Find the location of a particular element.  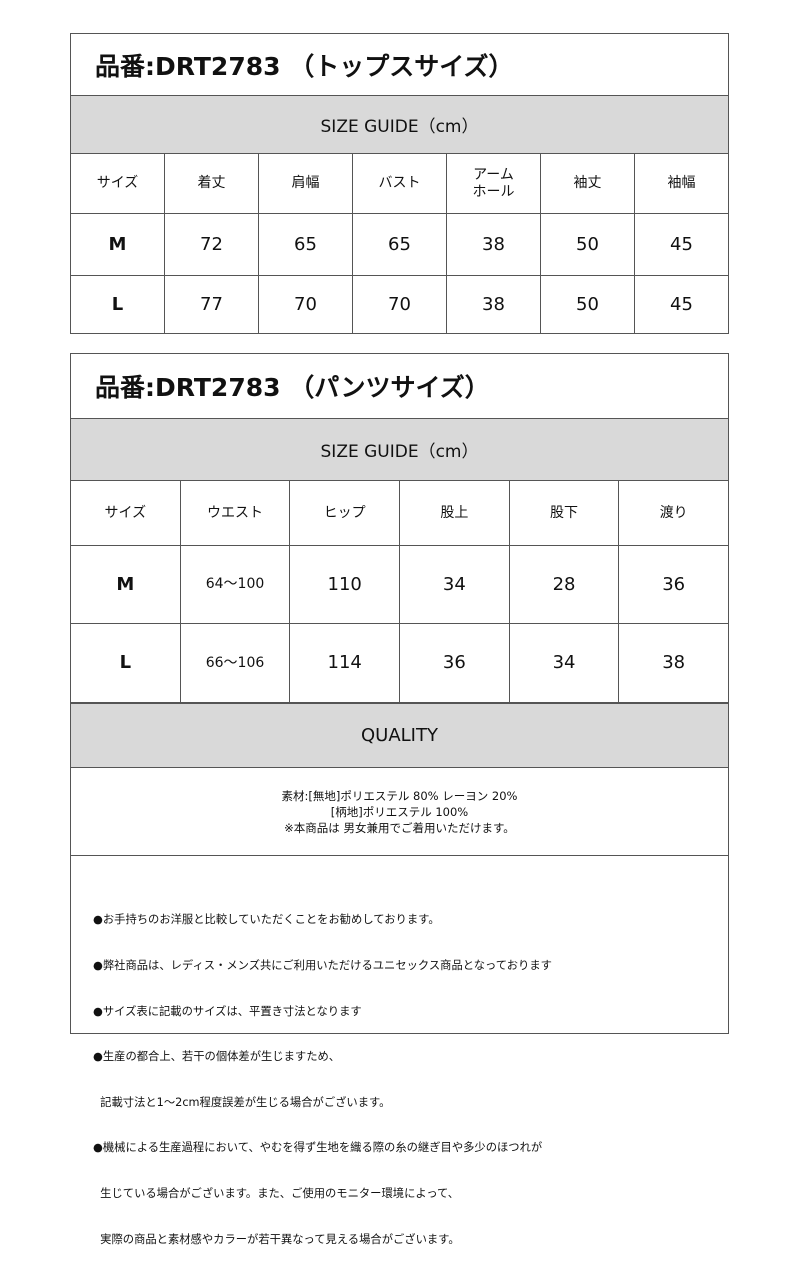

note-line: ●お手持ちのお洋服と比較していただくことをお勧めしております。 is located at coordinates (266, 920).